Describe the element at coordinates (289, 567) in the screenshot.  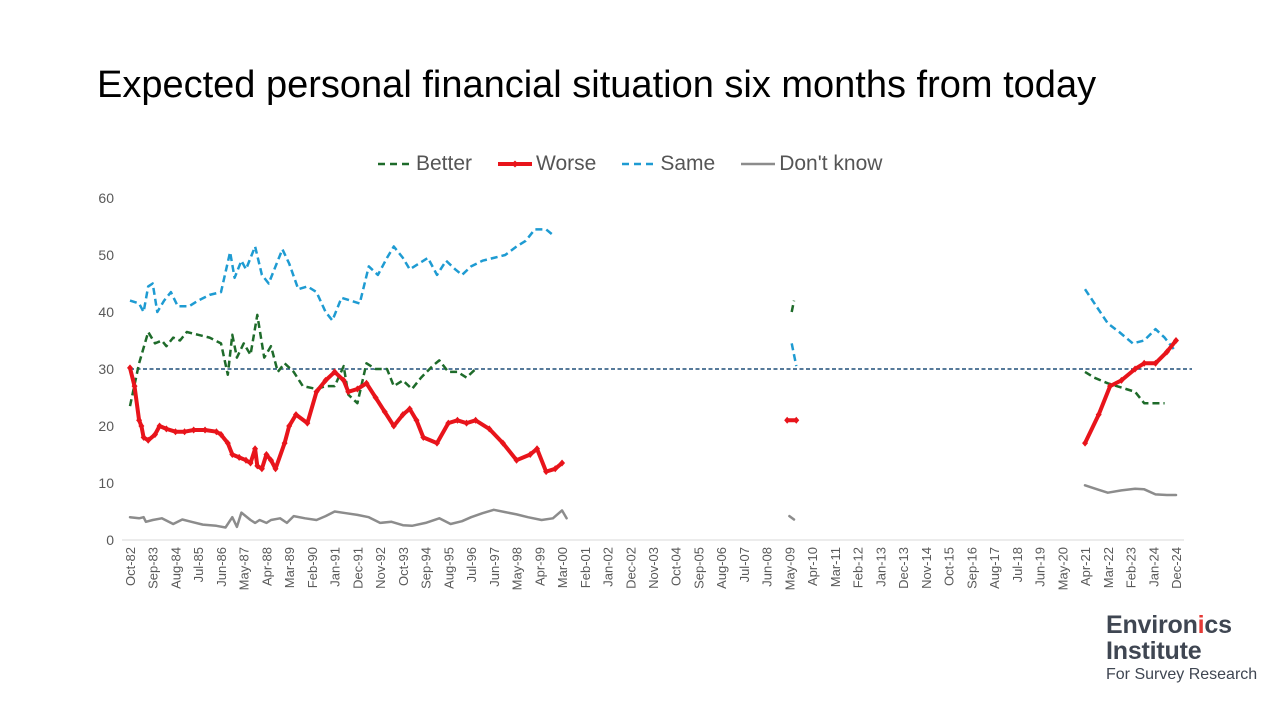
I see `x-tick-label: Mar-89` at that location.